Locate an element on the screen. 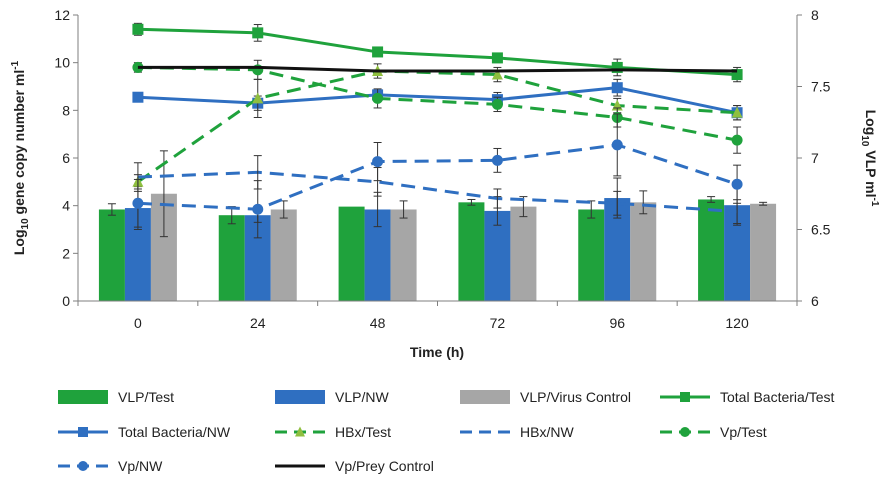 The width and height of the screenshot is (880, 480). legend-label: VLP/NW is located at coordinates (362, 397).